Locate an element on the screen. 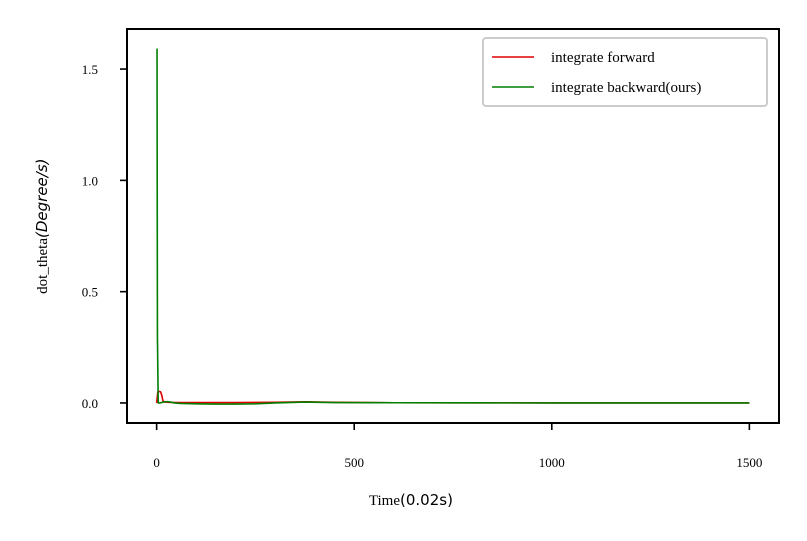 The image size is (807, 541). legend-label-forward: integrate forward is located at coordinates (603, 58).